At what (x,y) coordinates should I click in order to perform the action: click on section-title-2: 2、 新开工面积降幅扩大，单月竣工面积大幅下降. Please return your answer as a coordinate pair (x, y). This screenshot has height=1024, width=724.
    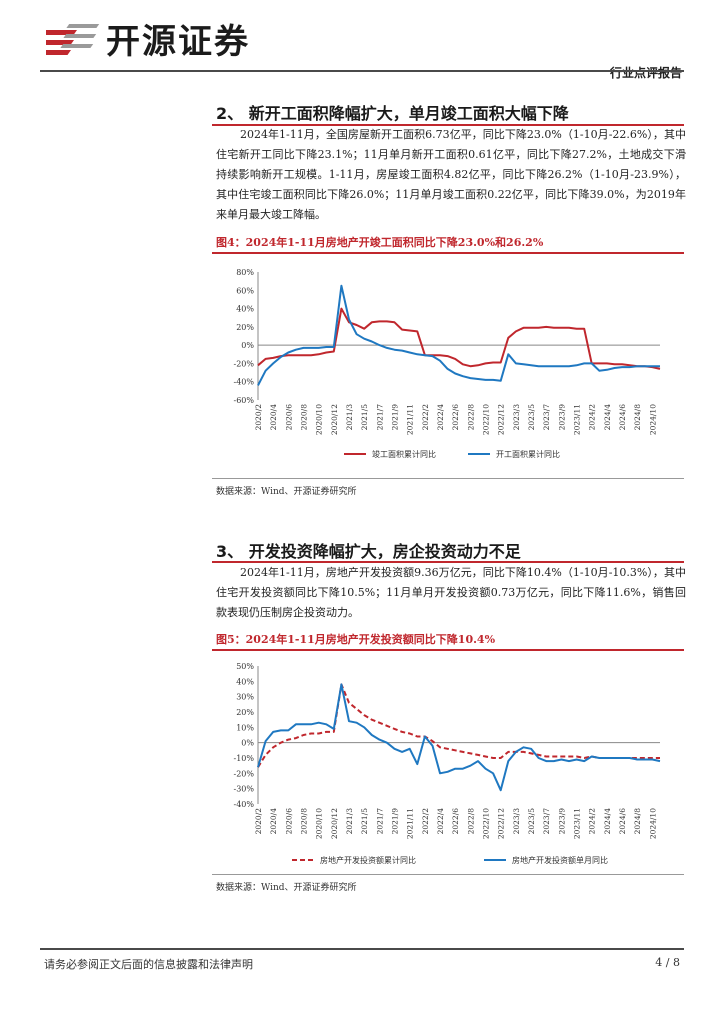
    Looking at the image, I should click on (392, 113).